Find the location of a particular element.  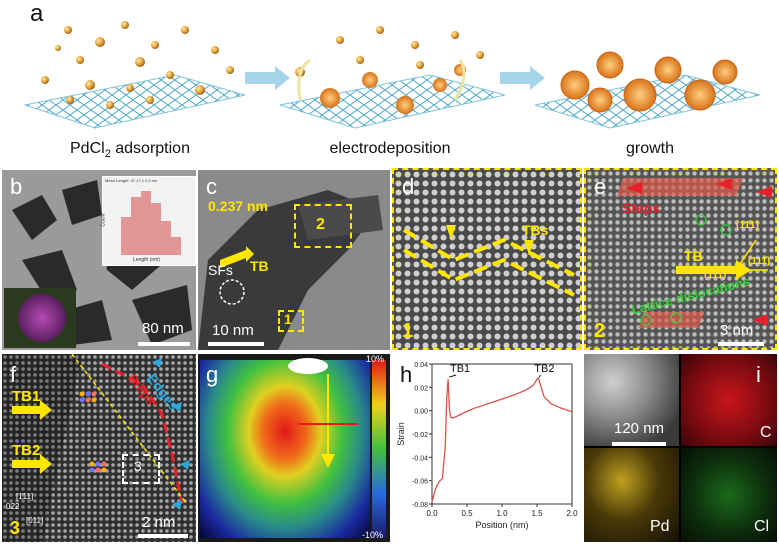

caption-step-1-rest: adsorption is located at coordinates (150, 148).